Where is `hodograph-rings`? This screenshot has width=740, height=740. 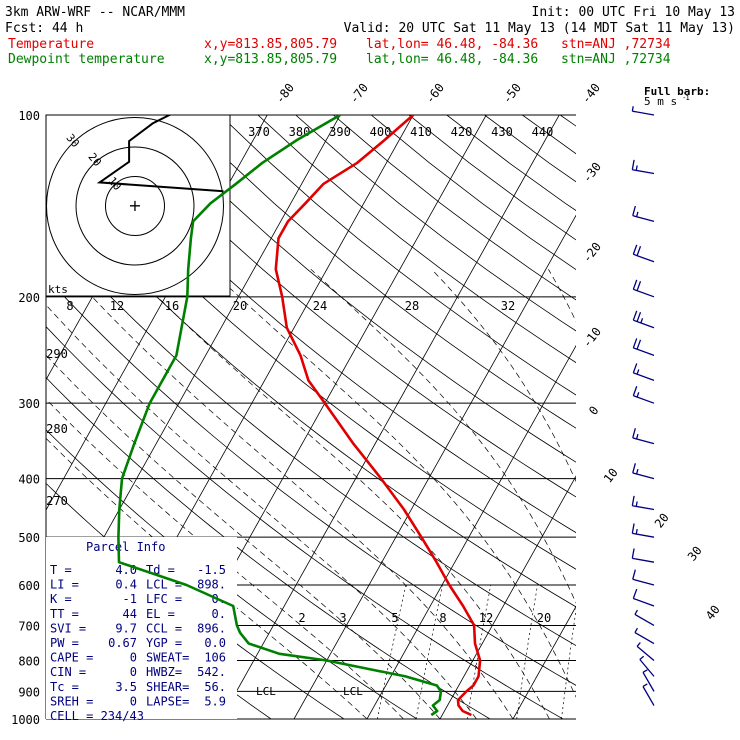
hodograph-rings is located at coordinates (135, 205).